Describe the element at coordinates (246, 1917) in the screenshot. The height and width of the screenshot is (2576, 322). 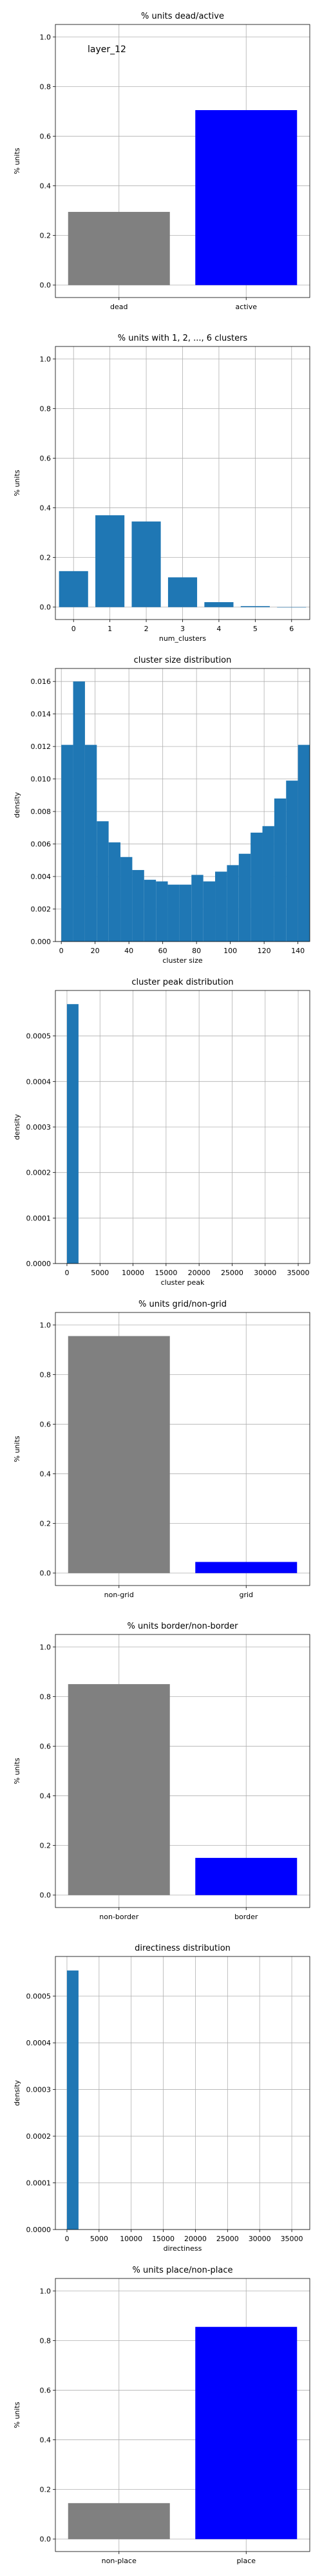
I see `x-tick-label: border` at that location.